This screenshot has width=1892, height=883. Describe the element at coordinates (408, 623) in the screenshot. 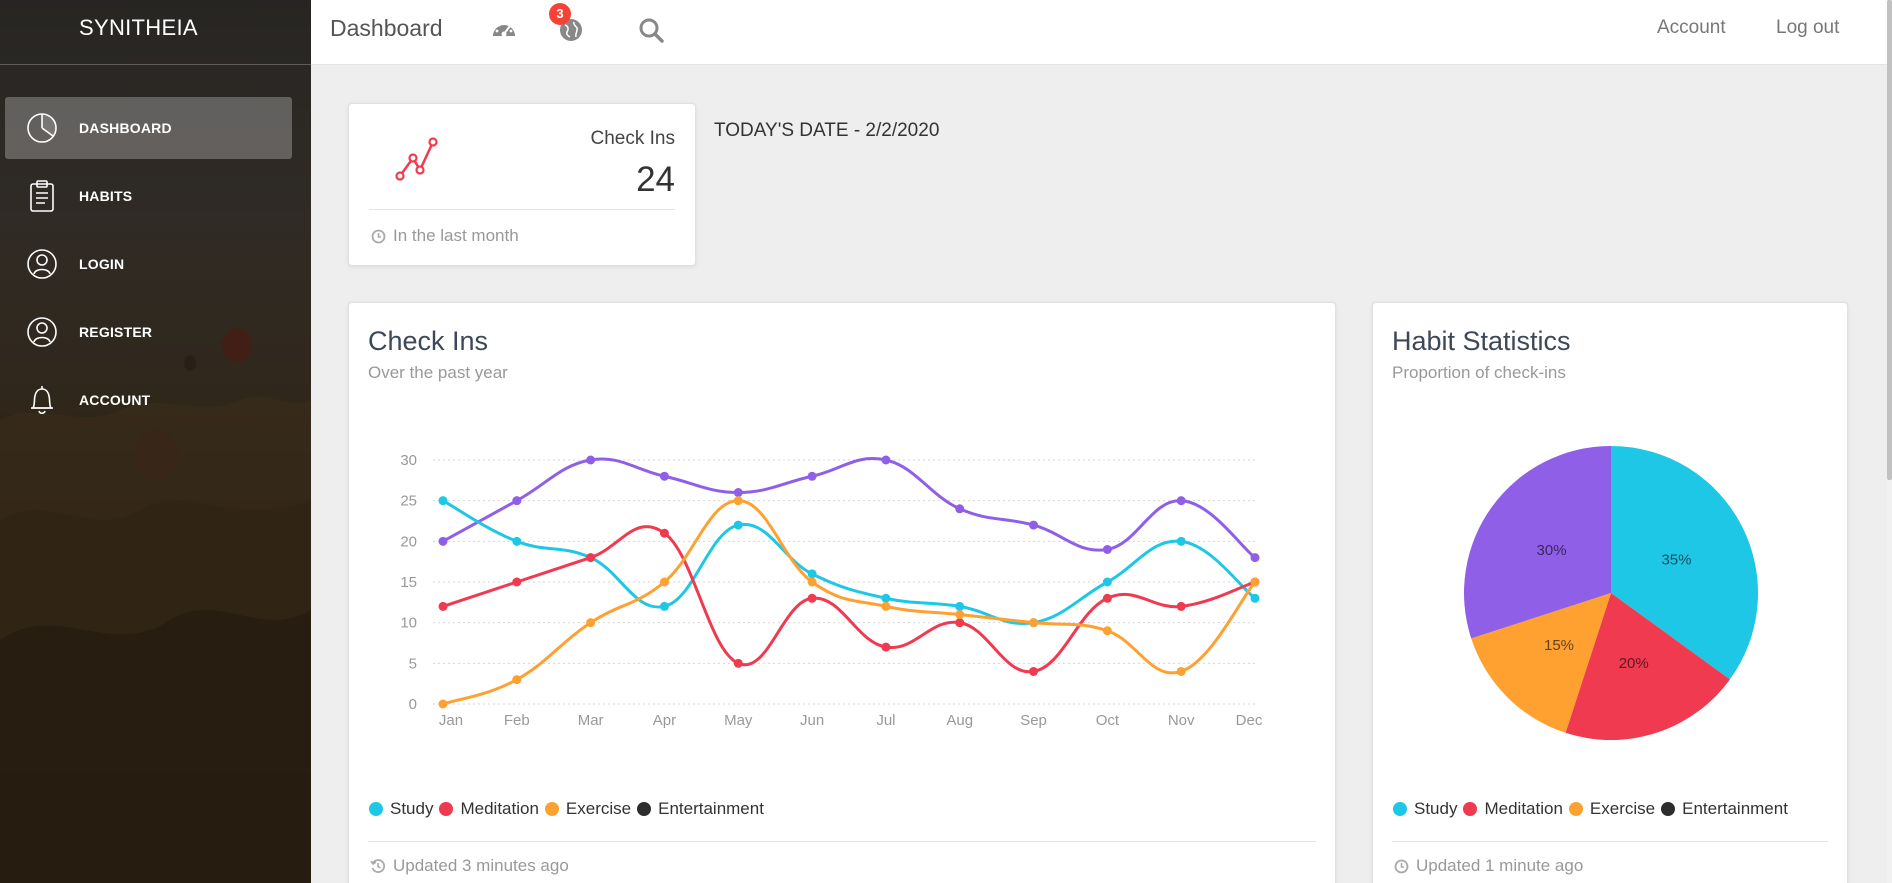

I see `y-tick-label: 10` at that location.